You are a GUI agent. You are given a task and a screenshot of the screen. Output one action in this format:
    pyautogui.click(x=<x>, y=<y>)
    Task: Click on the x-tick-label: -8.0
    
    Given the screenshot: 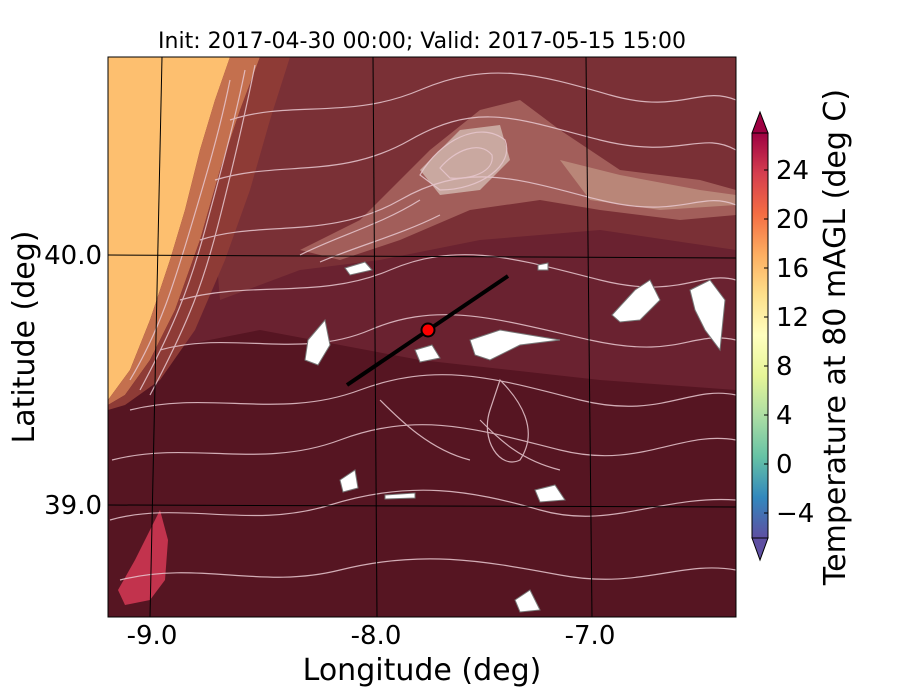 What is the action you would take?
    pyautogui.click(x=376, y=636)
    